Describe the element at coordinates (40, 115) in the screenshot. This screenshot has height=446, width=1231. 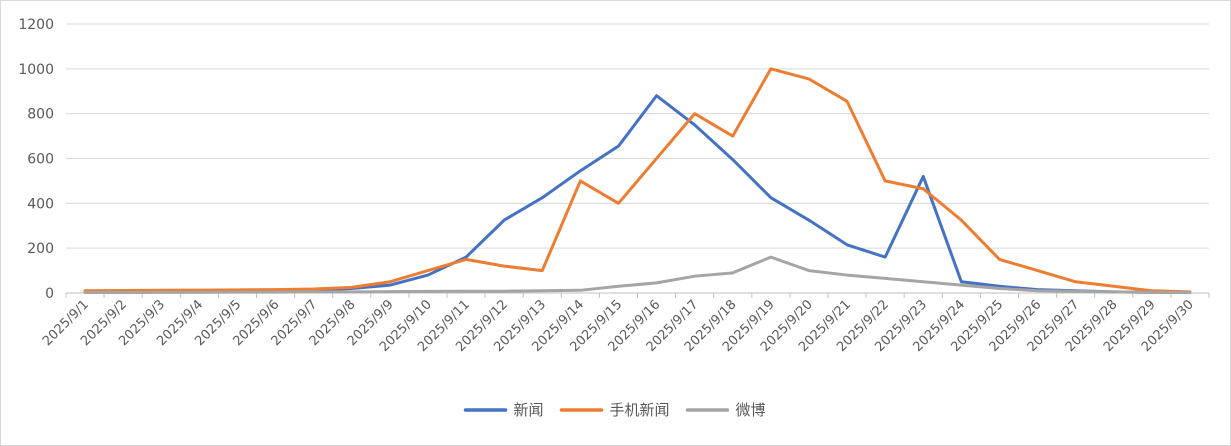
I see `y-tick-label: 800` at that location.